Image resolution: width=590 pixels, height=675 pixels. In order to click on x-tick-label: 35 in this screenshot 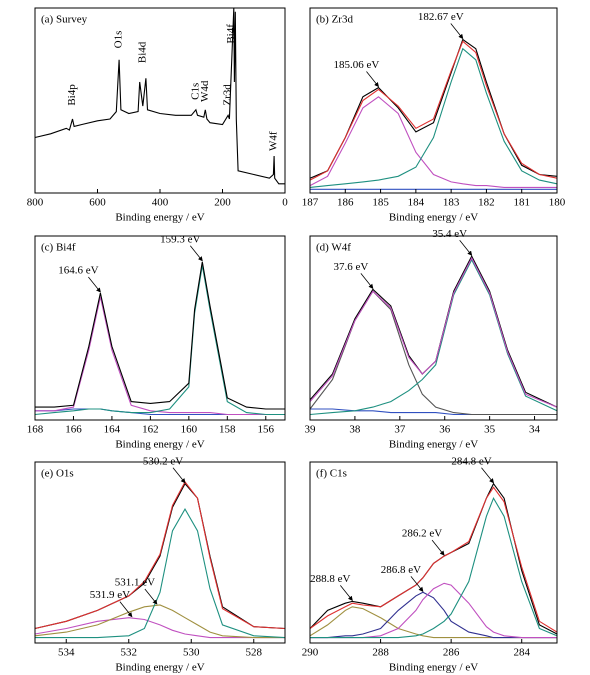, I will do `click(490, 430)`.